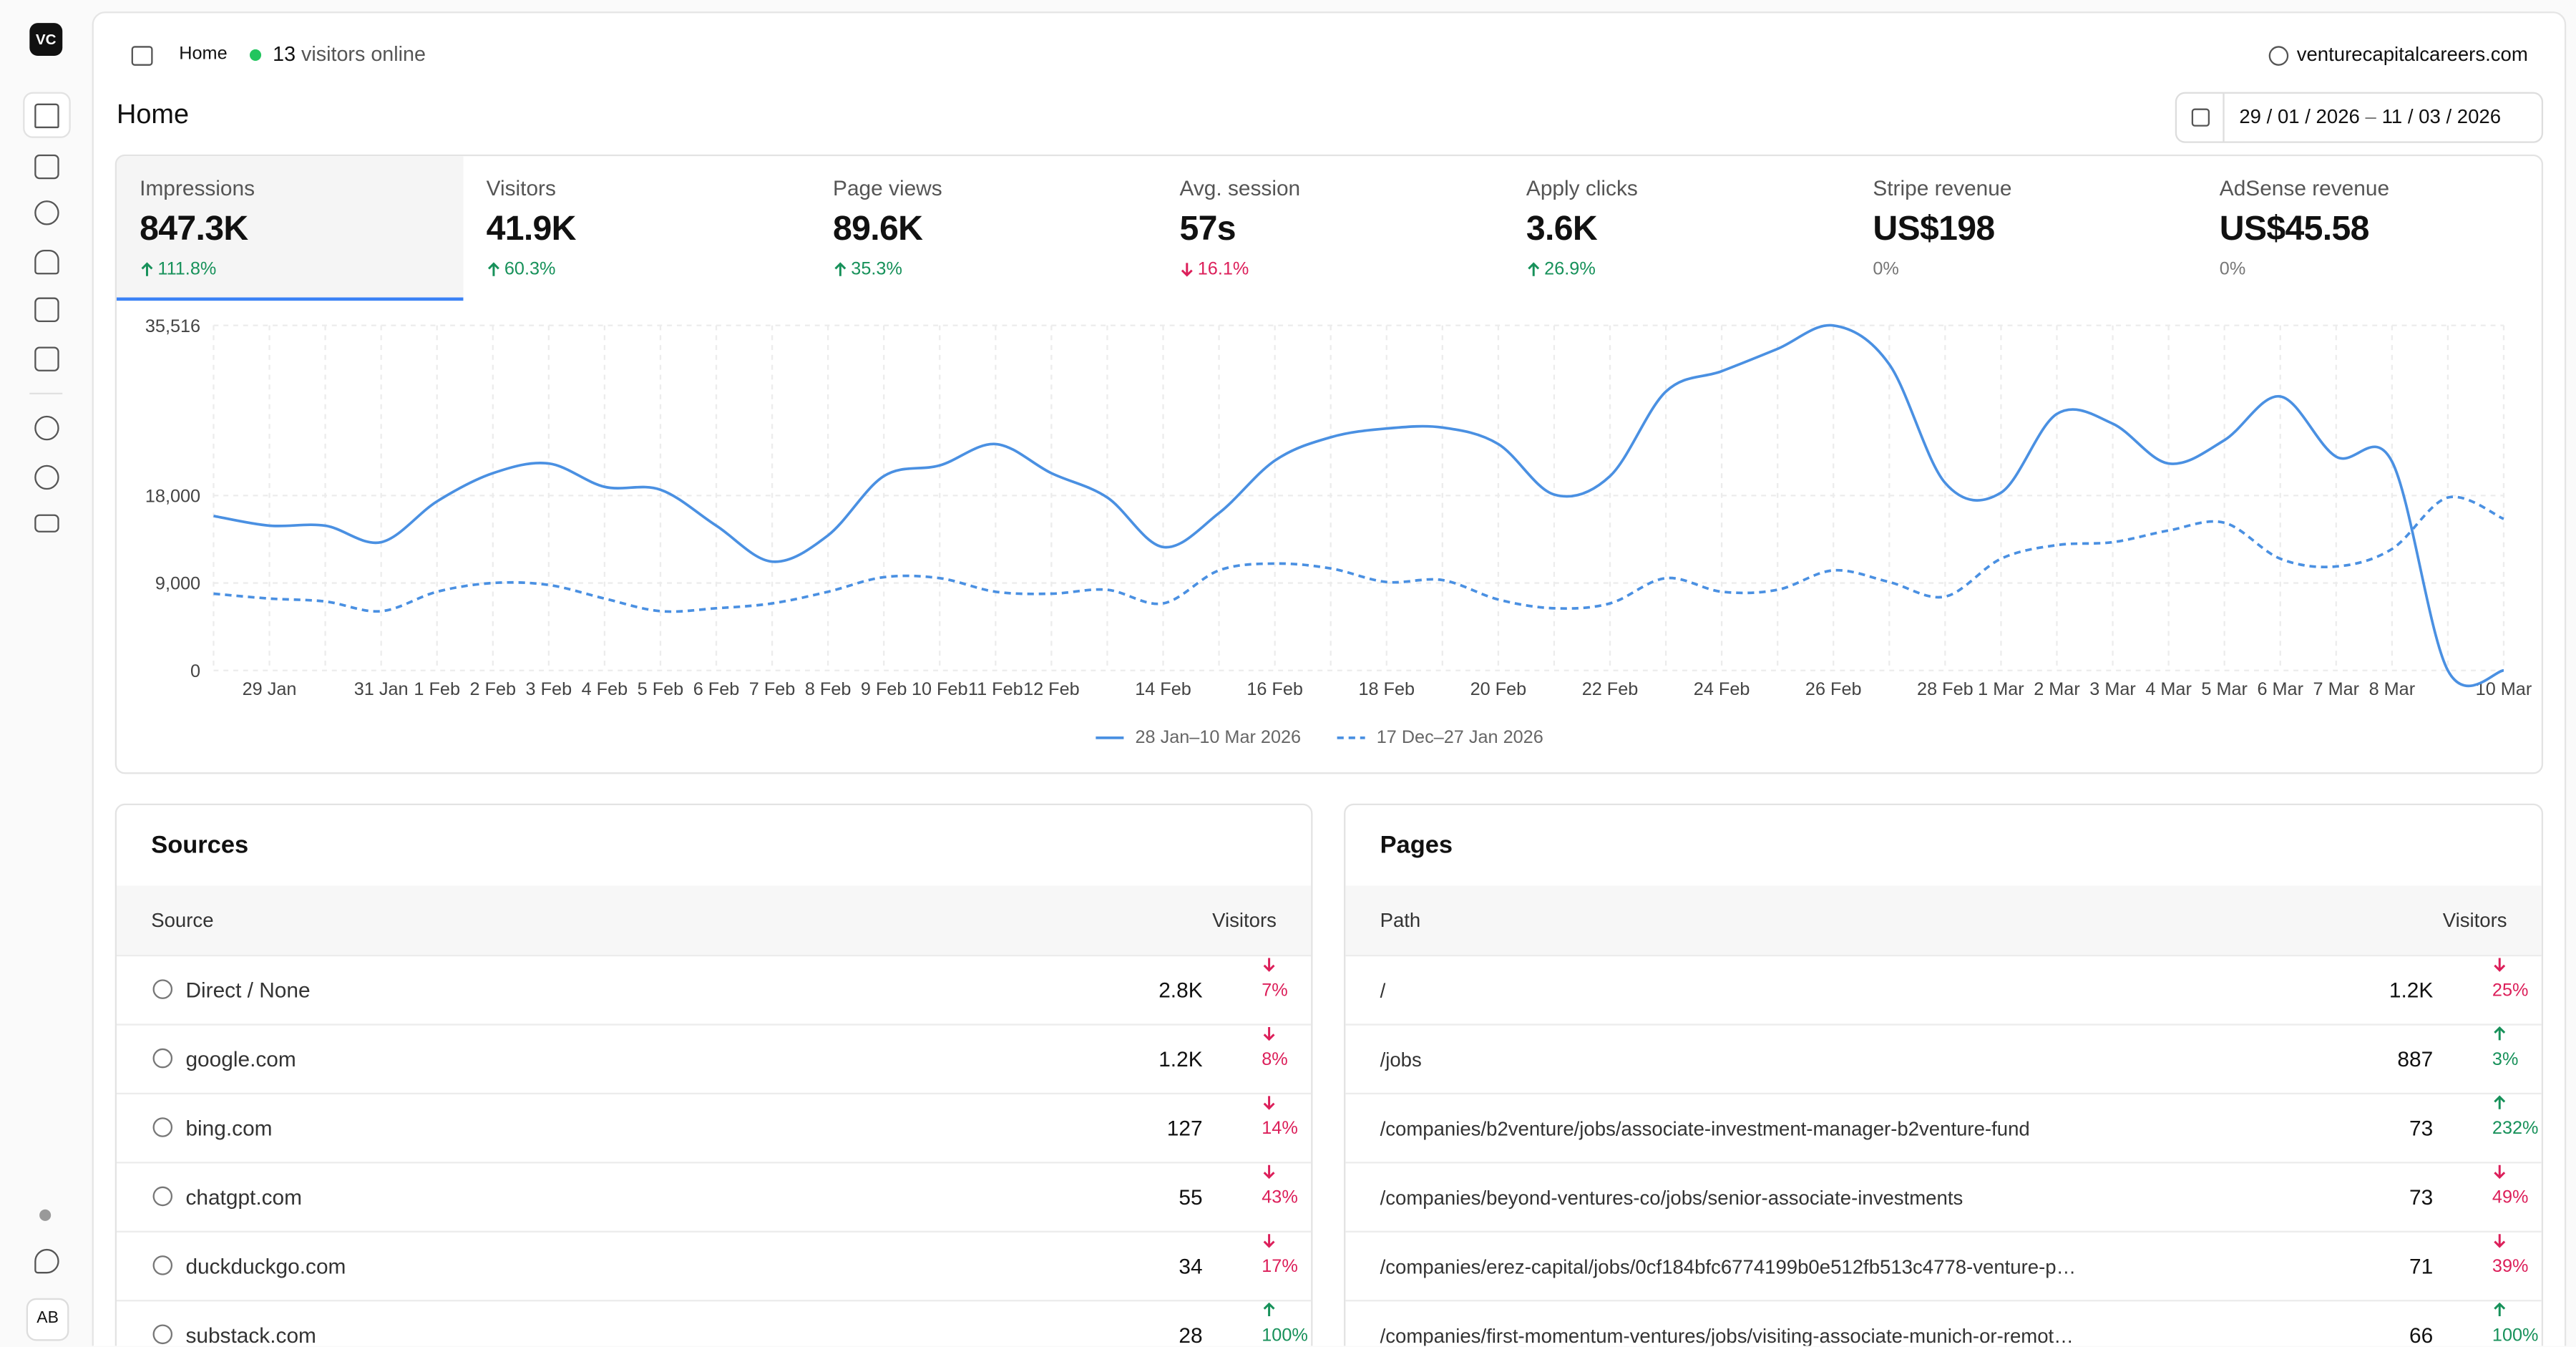 Image resolution: width=2576 pixels, height=1347 pixels. I want to click on row-change-text: 100%, so click(1285, 1336).